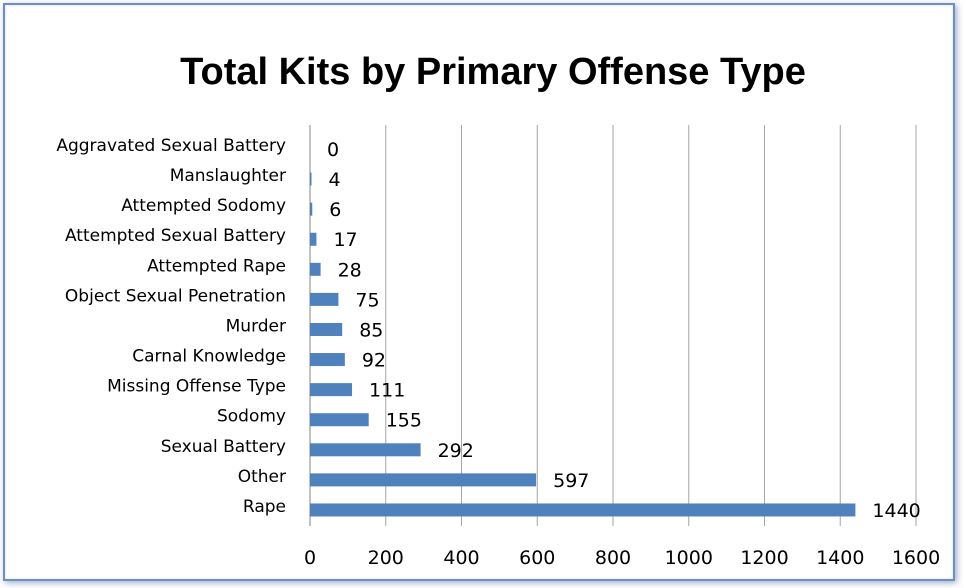 Image resolution: width=964 pixels, height=588 pixels. I want to click on category-label: Attempted Sodomy, so click(203, 206).